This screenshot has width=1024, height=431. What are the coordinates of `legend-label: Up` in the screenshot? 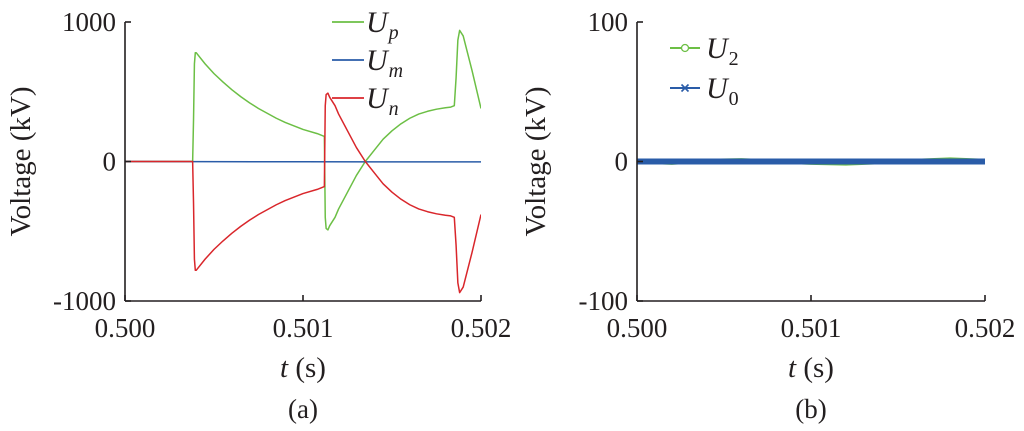 It's located at (382, 25).